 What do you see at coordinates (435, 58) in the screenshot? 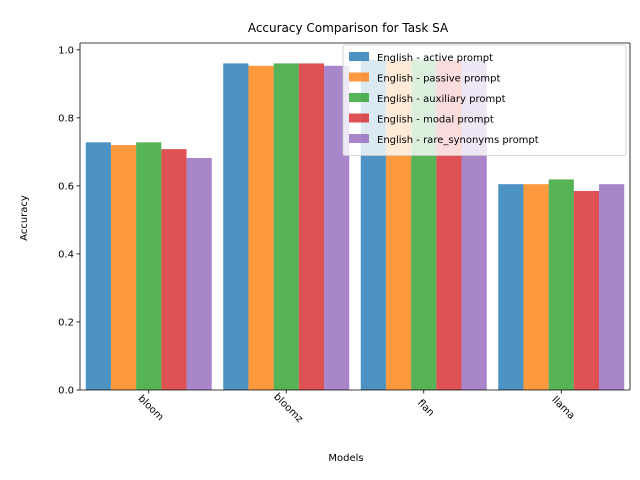
I see `legend-label: English - active prompt` at bounding box center [435, 58].